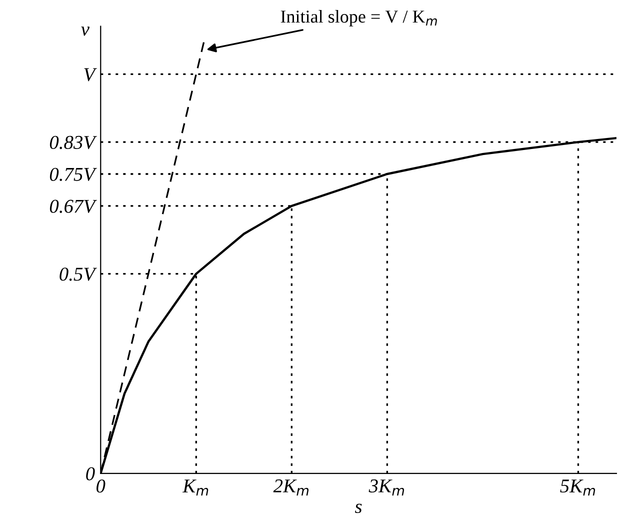 The width and height of the screenshot is (629, 526). What do you see at coordinates (578, 488) in the screenshot?
I see `x-tick-label: 5K$_{m}$` at bounding box center [578, 488].